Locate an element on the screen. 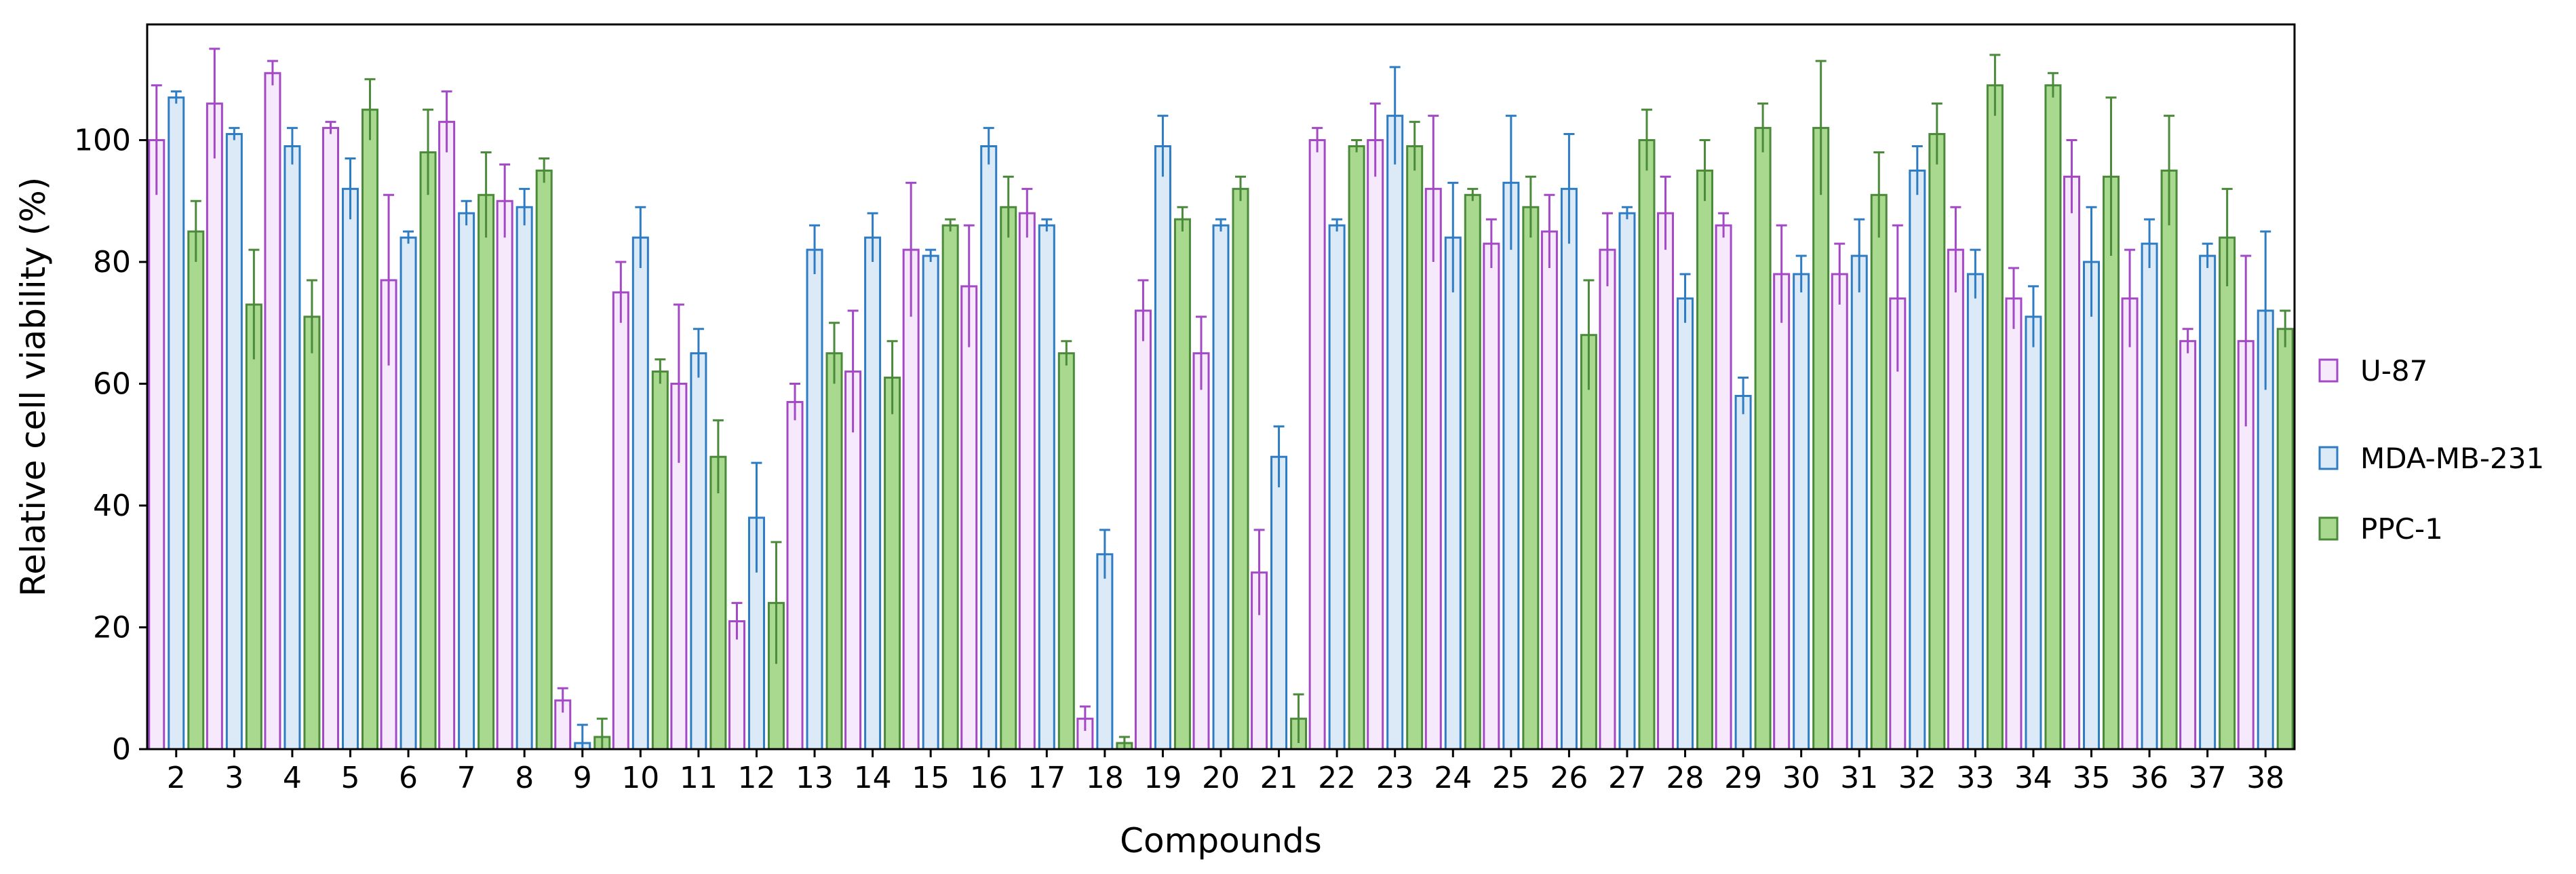 This screenshot has height=874, width=2576. x-tick-label: 34 is located at coordinates (2033, 778).